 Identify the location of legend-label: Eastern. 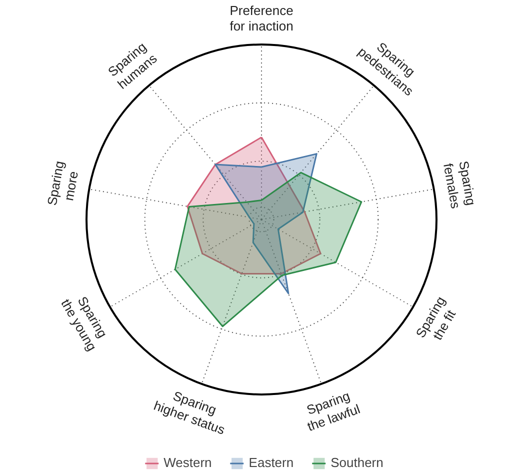
(271, 462).